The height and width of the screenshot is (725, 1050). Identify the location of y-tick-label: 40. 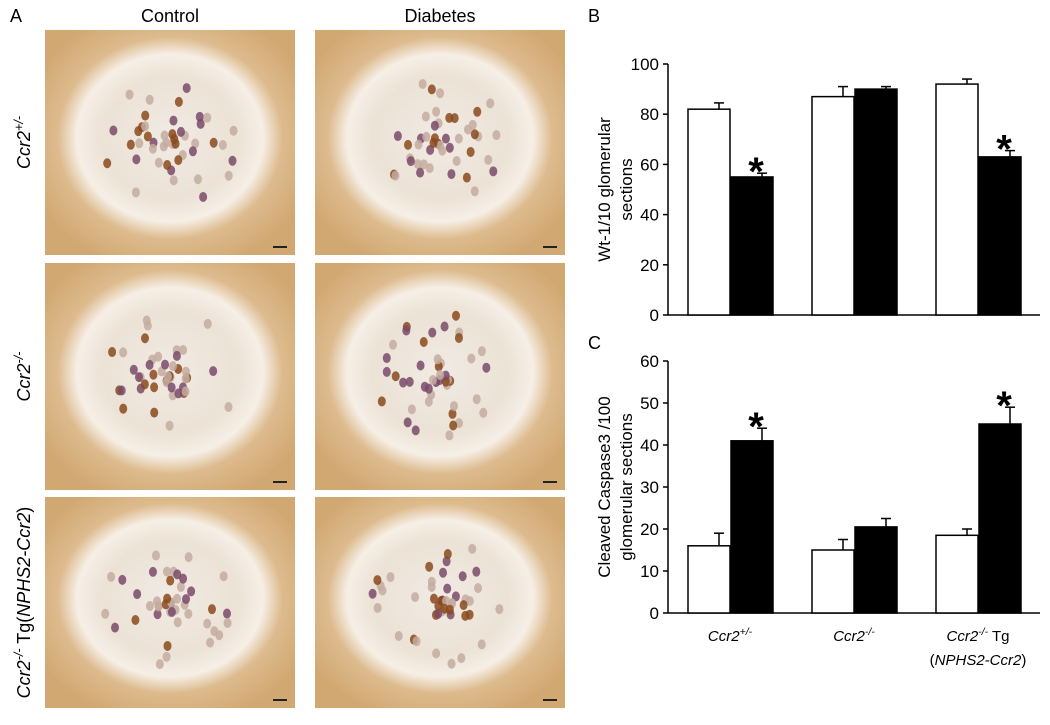
(649, 445).